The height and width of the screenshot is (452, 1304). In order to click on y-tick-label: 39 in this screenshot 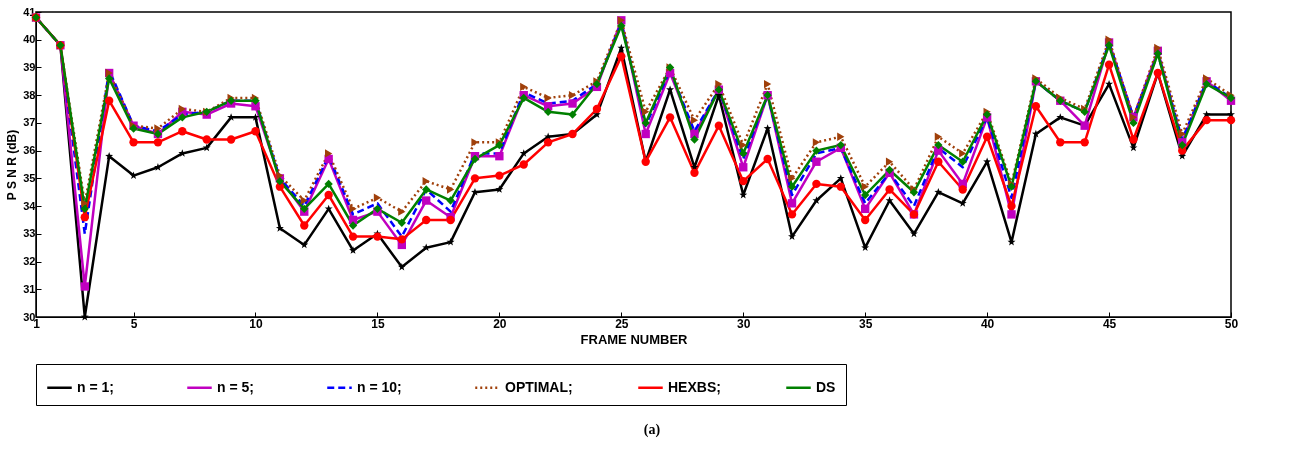, I will do `click(29, 66)`.